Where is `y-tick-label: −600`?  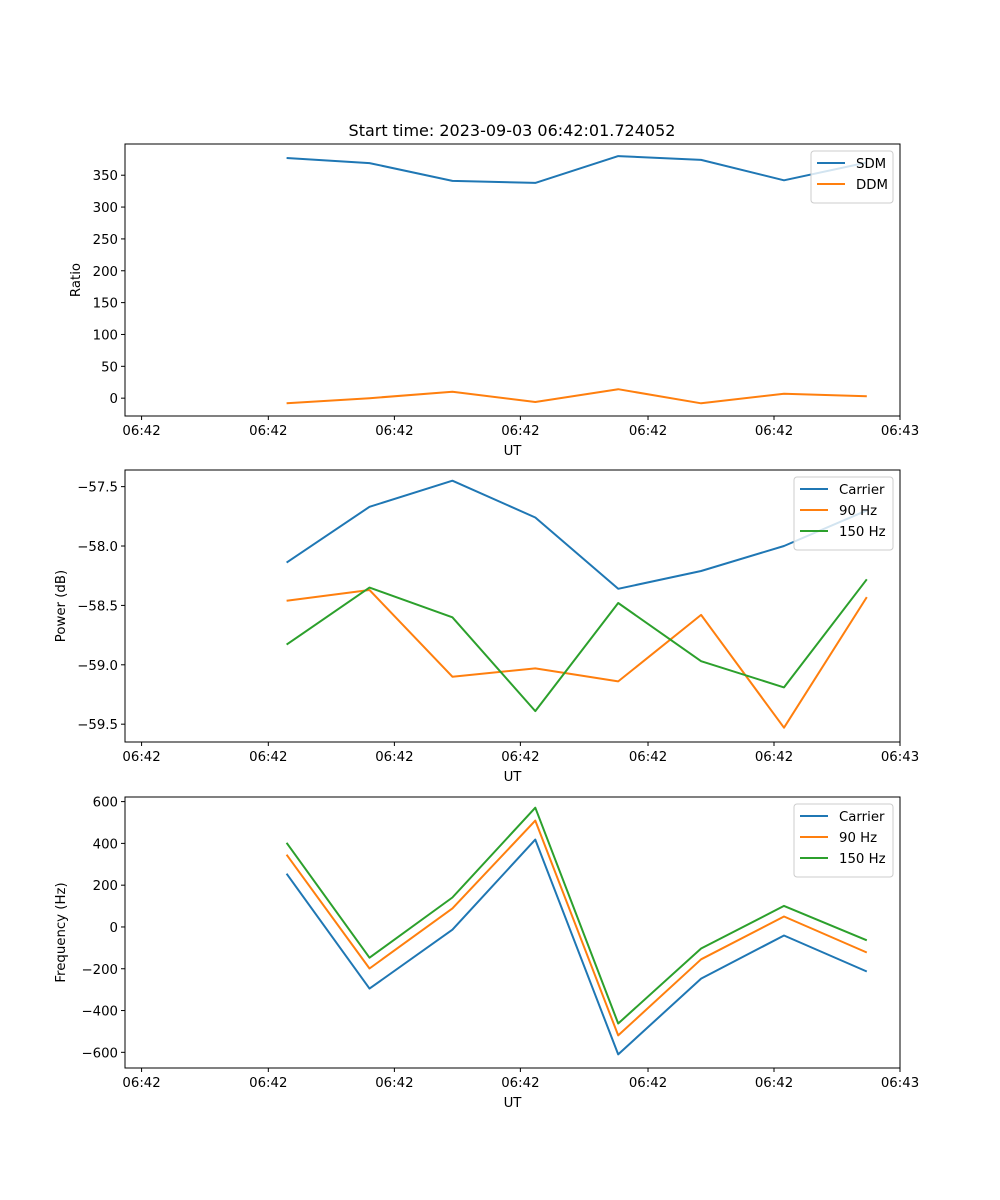
y-tick-label: −600 is located at coordinates (99, 1053).